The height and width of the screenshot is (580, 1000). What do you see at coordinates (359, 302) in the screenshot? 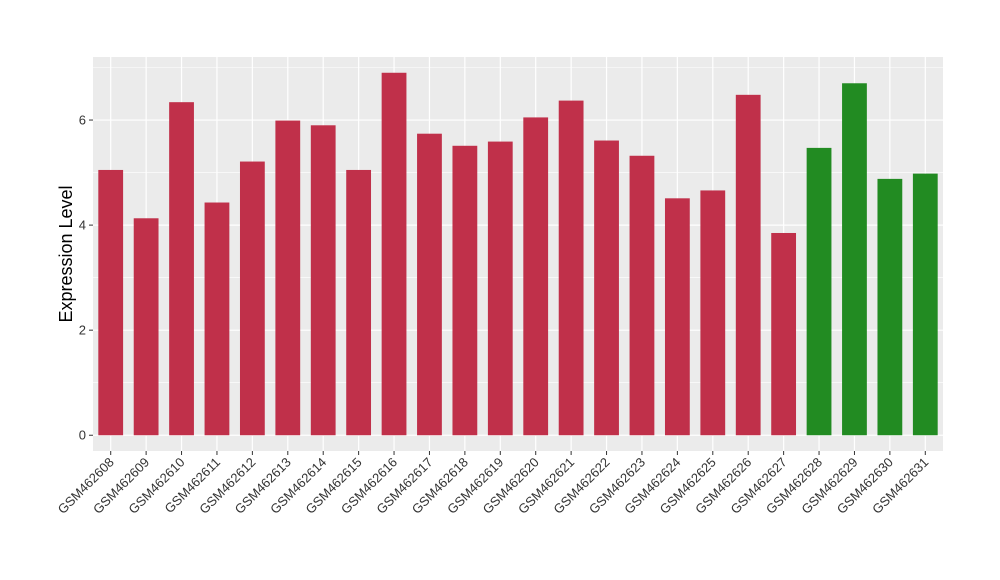
I see `bar-gsm462615` at bounding box center [359, 302].